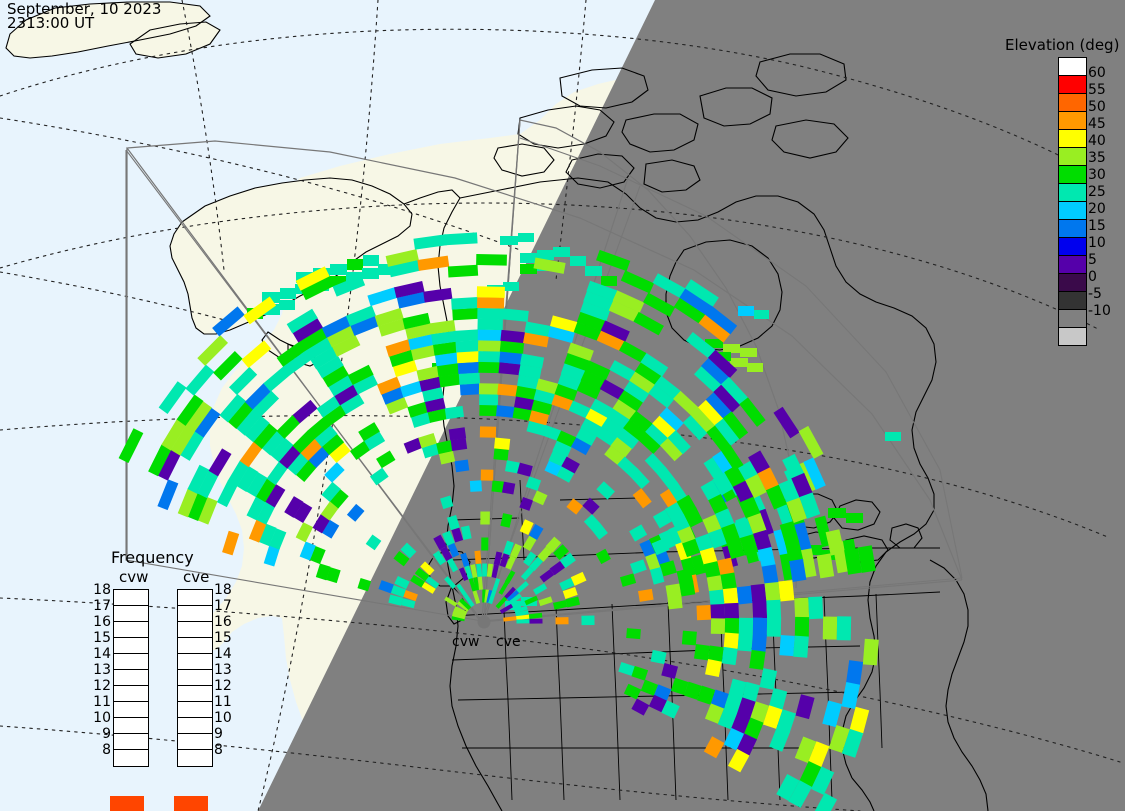 This screenshot has height=811, width=1125. Describe the element at coordinates (102, 622) in the screenshot. I see `frequency-tick-16: 16` at that location.